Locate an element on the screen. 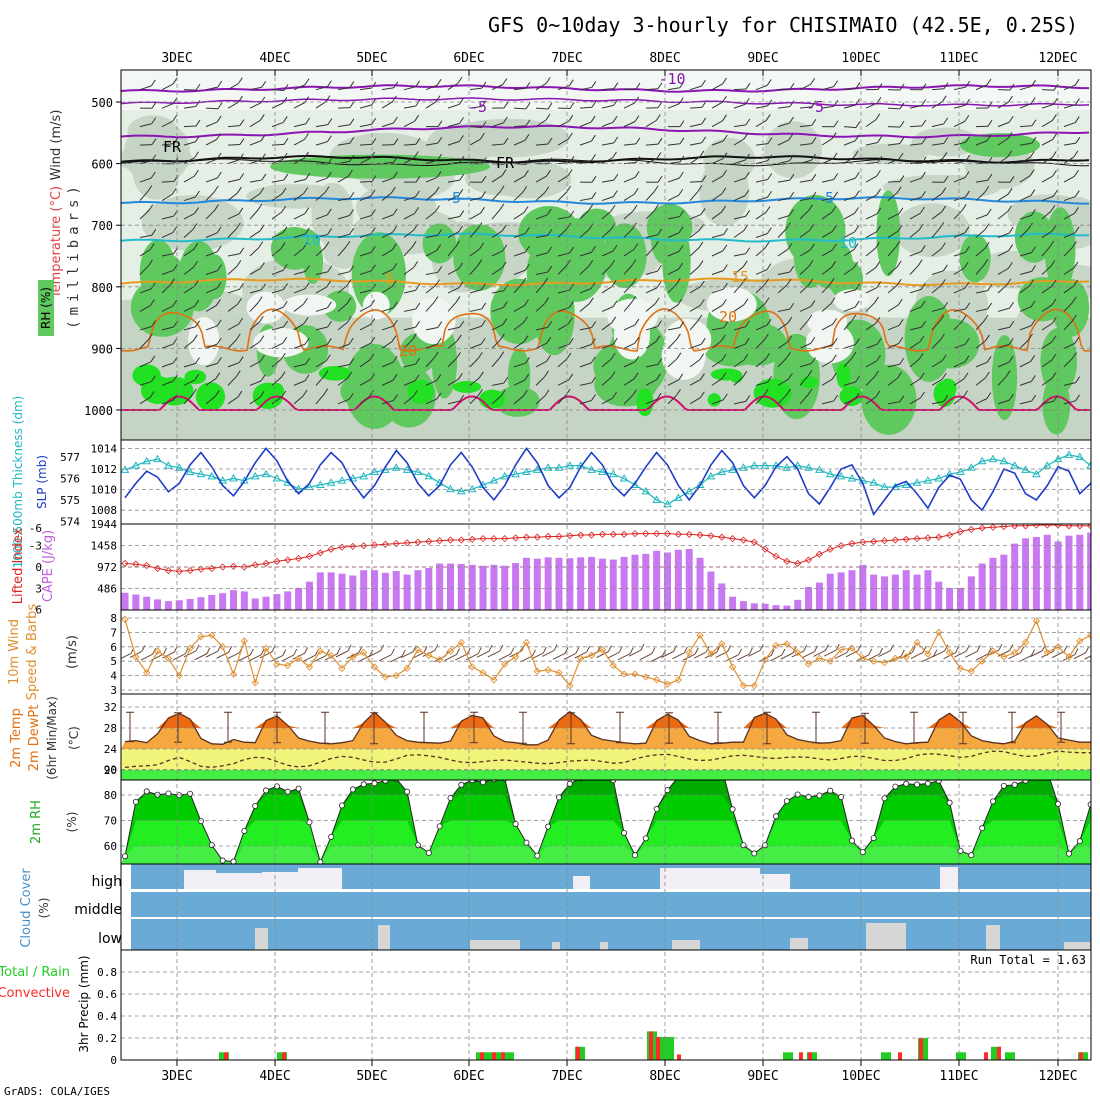  cloud-low-patch is located at coordinates (799, 944).